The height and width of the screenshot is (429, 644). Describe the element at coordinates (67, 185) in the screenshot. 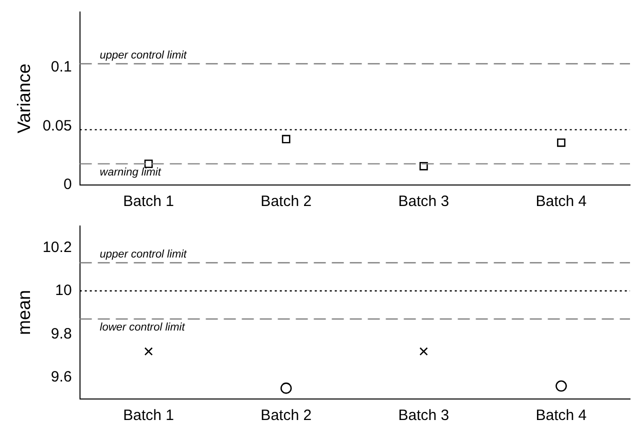

I see `y-tick-label: 0` at that location.